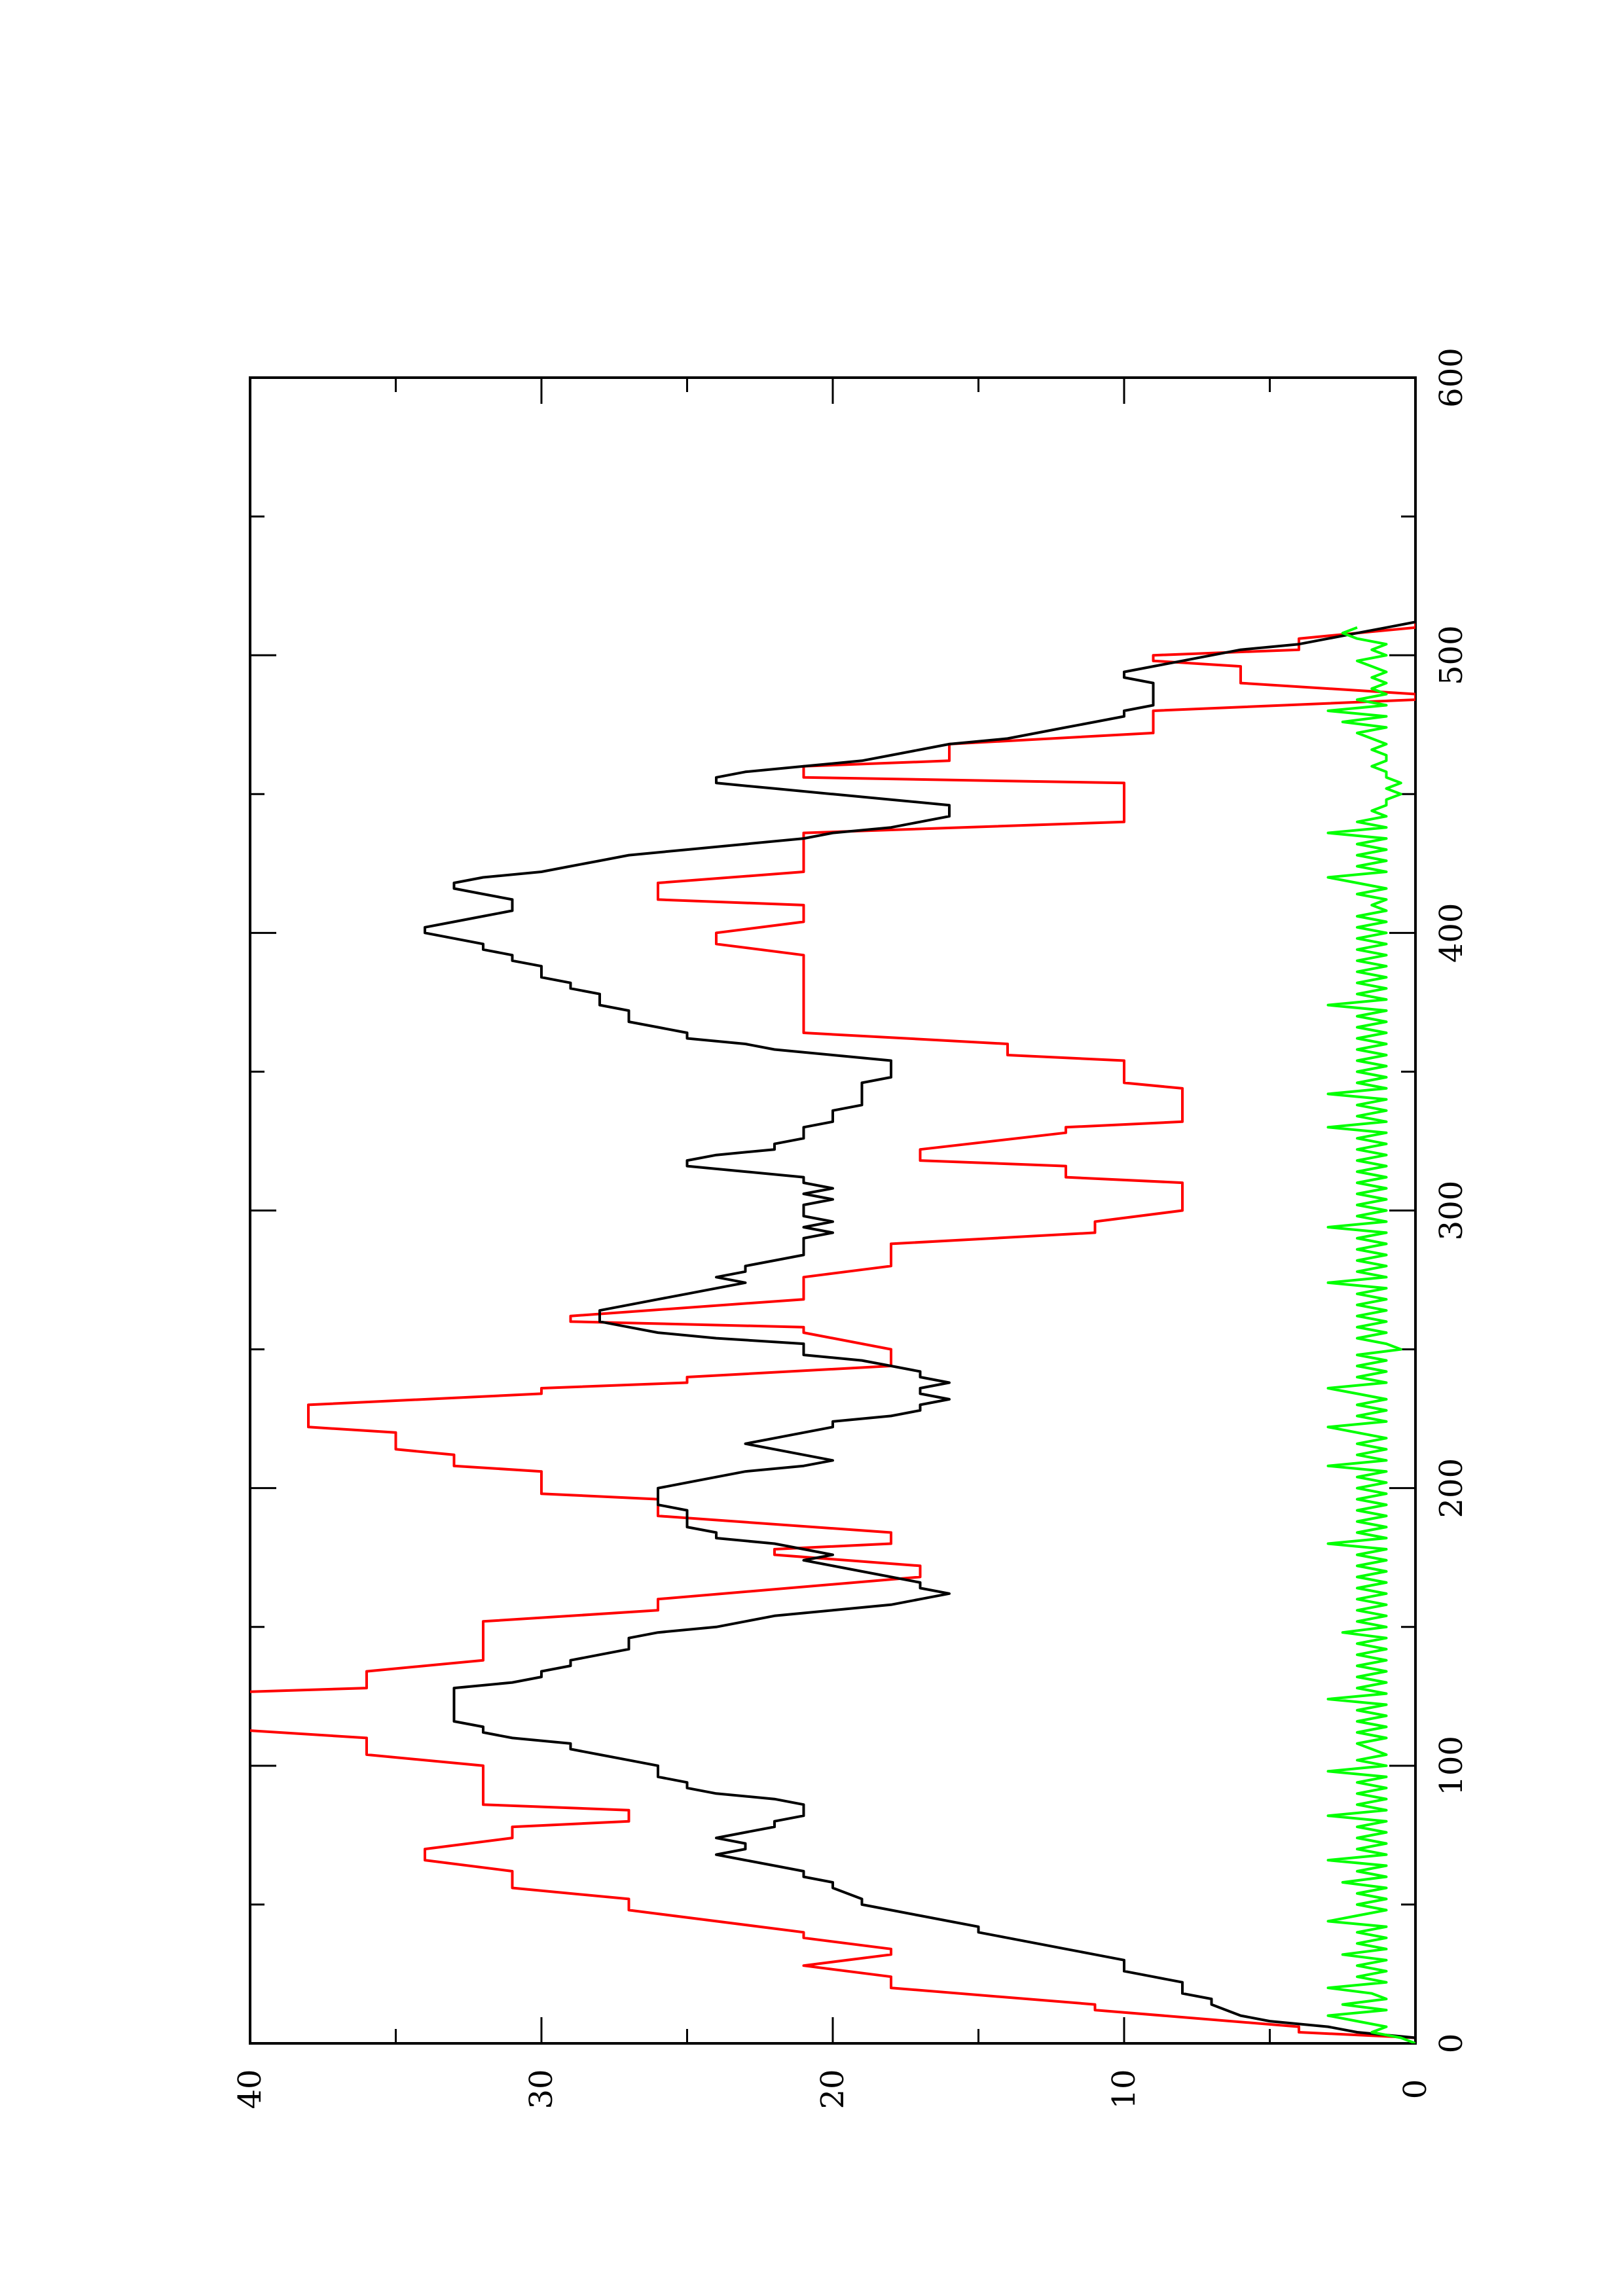 This screenshot has width=1623, height=2296. Describe the element at coordinates (1451, 933) in the screenshot. I see `x-tick-label: 400` at that location.